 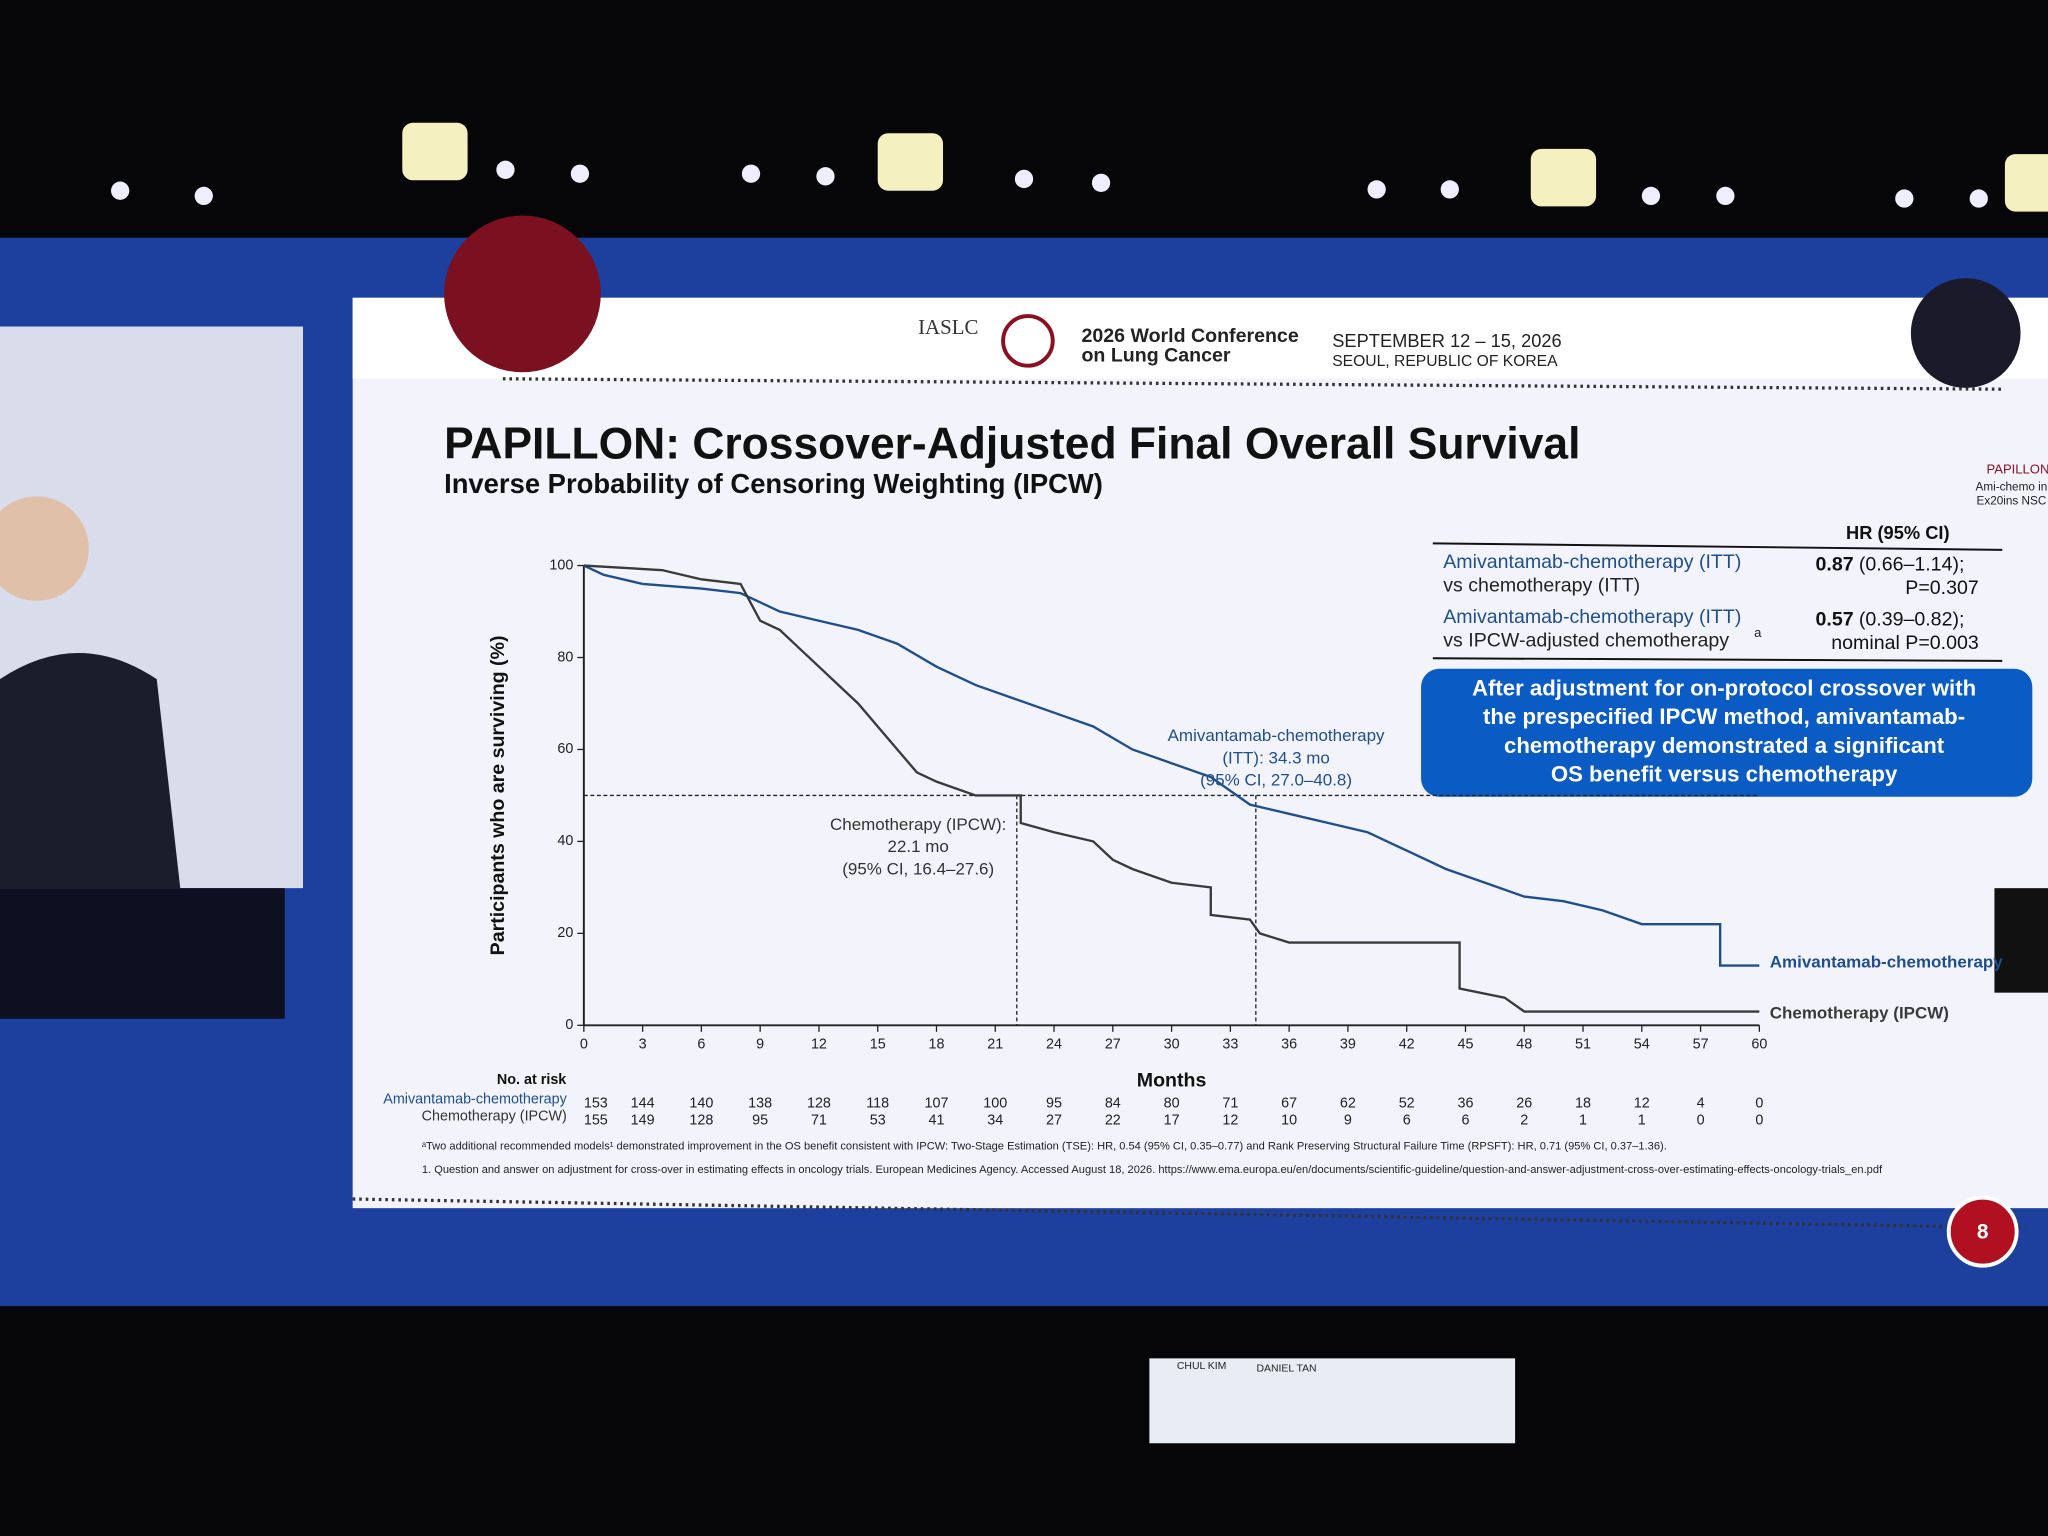 What do you see at coordinates (643, 1045) in the screenshot?
I see `x-tick-label: 3` at bounding box center [643, 1045].